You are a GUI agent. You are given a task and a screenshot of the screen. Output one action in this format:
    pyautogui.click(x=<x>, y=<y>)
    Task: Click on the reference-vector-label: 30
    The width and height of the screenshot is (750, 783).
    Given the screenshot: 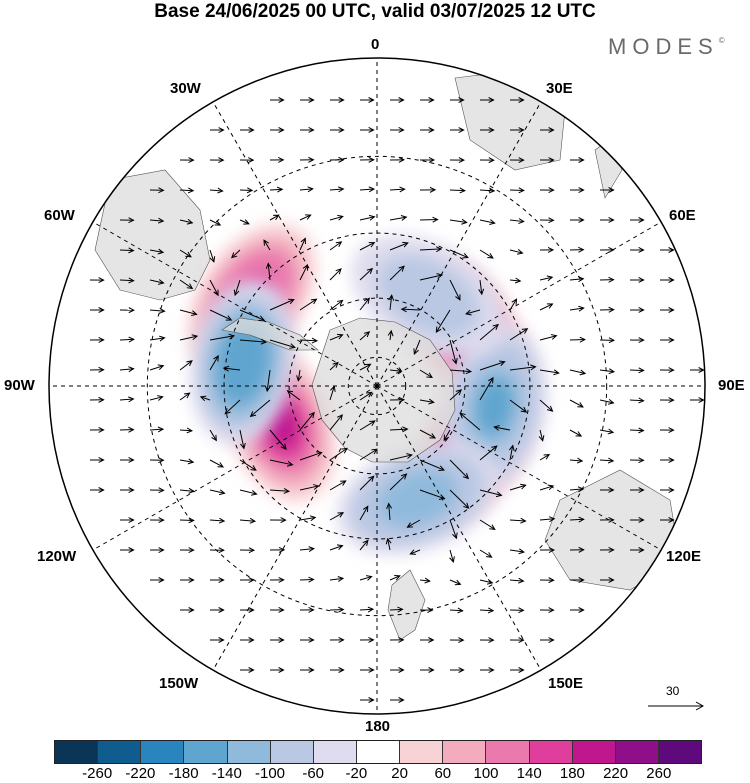 What is the action you would take?
    pyautogui.click(x=673, y=691)
    